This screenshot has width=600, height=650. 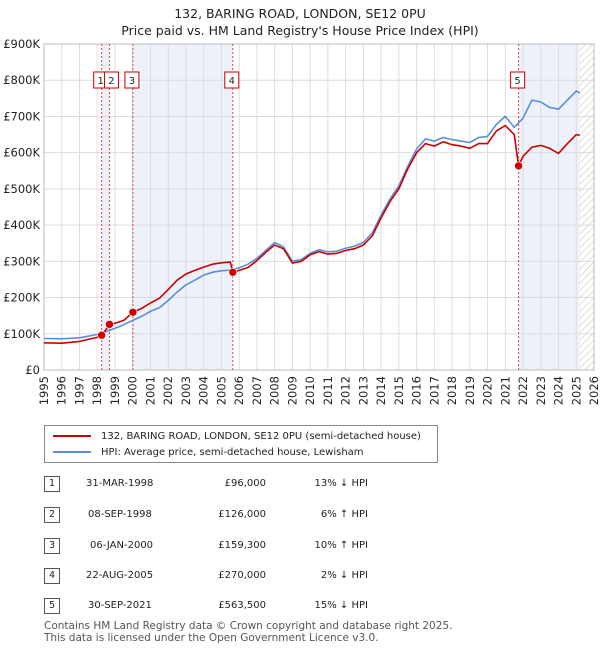 What do you see at coordinates (72, 452) in the screenshot?
I see `legend-swatch-hpi` at bounding box center [72, 452].